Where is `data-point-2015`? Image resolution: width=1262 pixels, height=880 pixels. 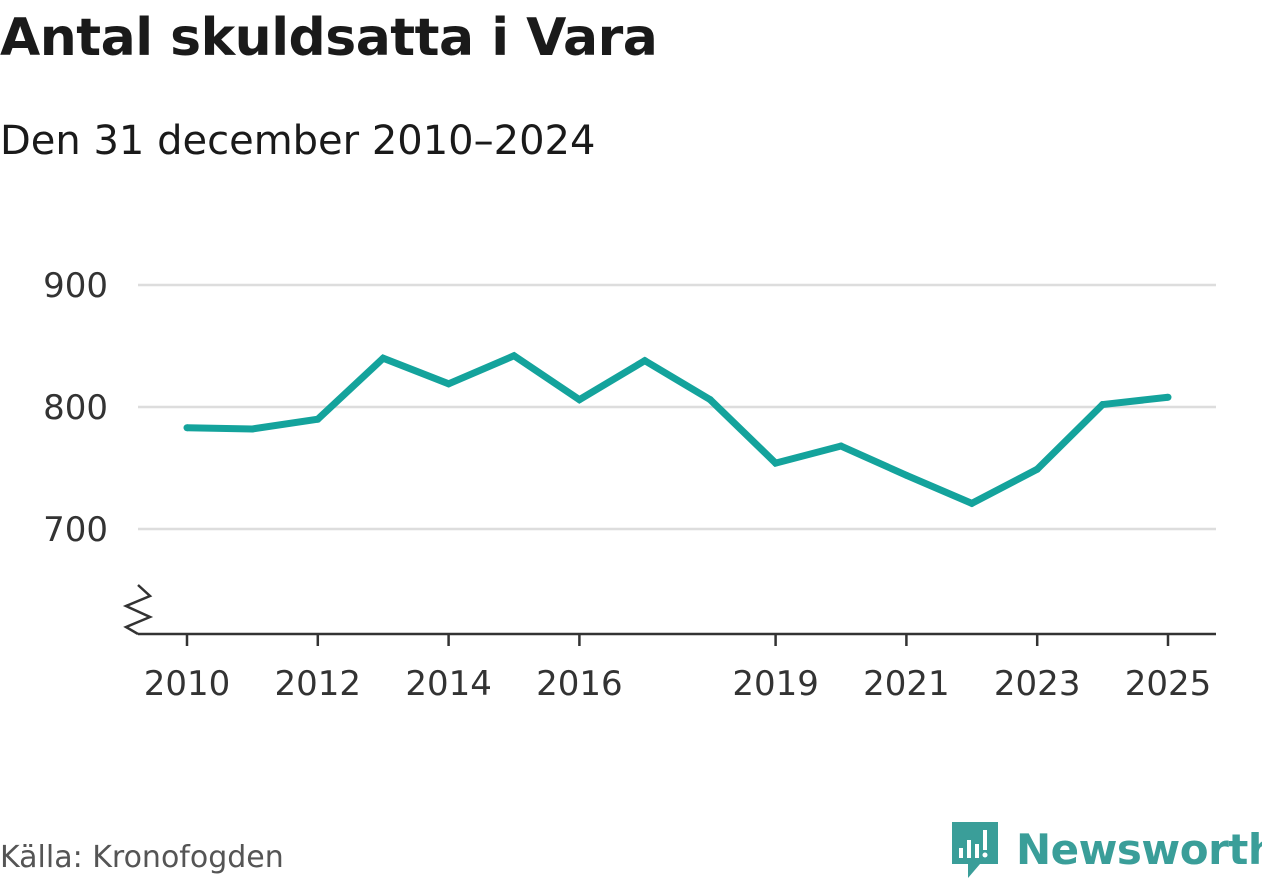
data-point-2015 is located at coordinates (514, 356).